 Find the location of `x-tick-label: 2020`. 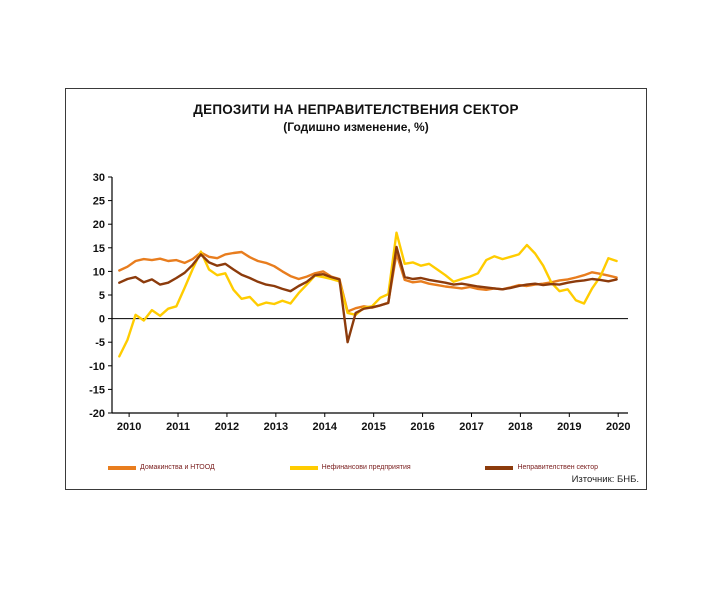

x-tick-label: 2020 is located at coordinates (618, 427).